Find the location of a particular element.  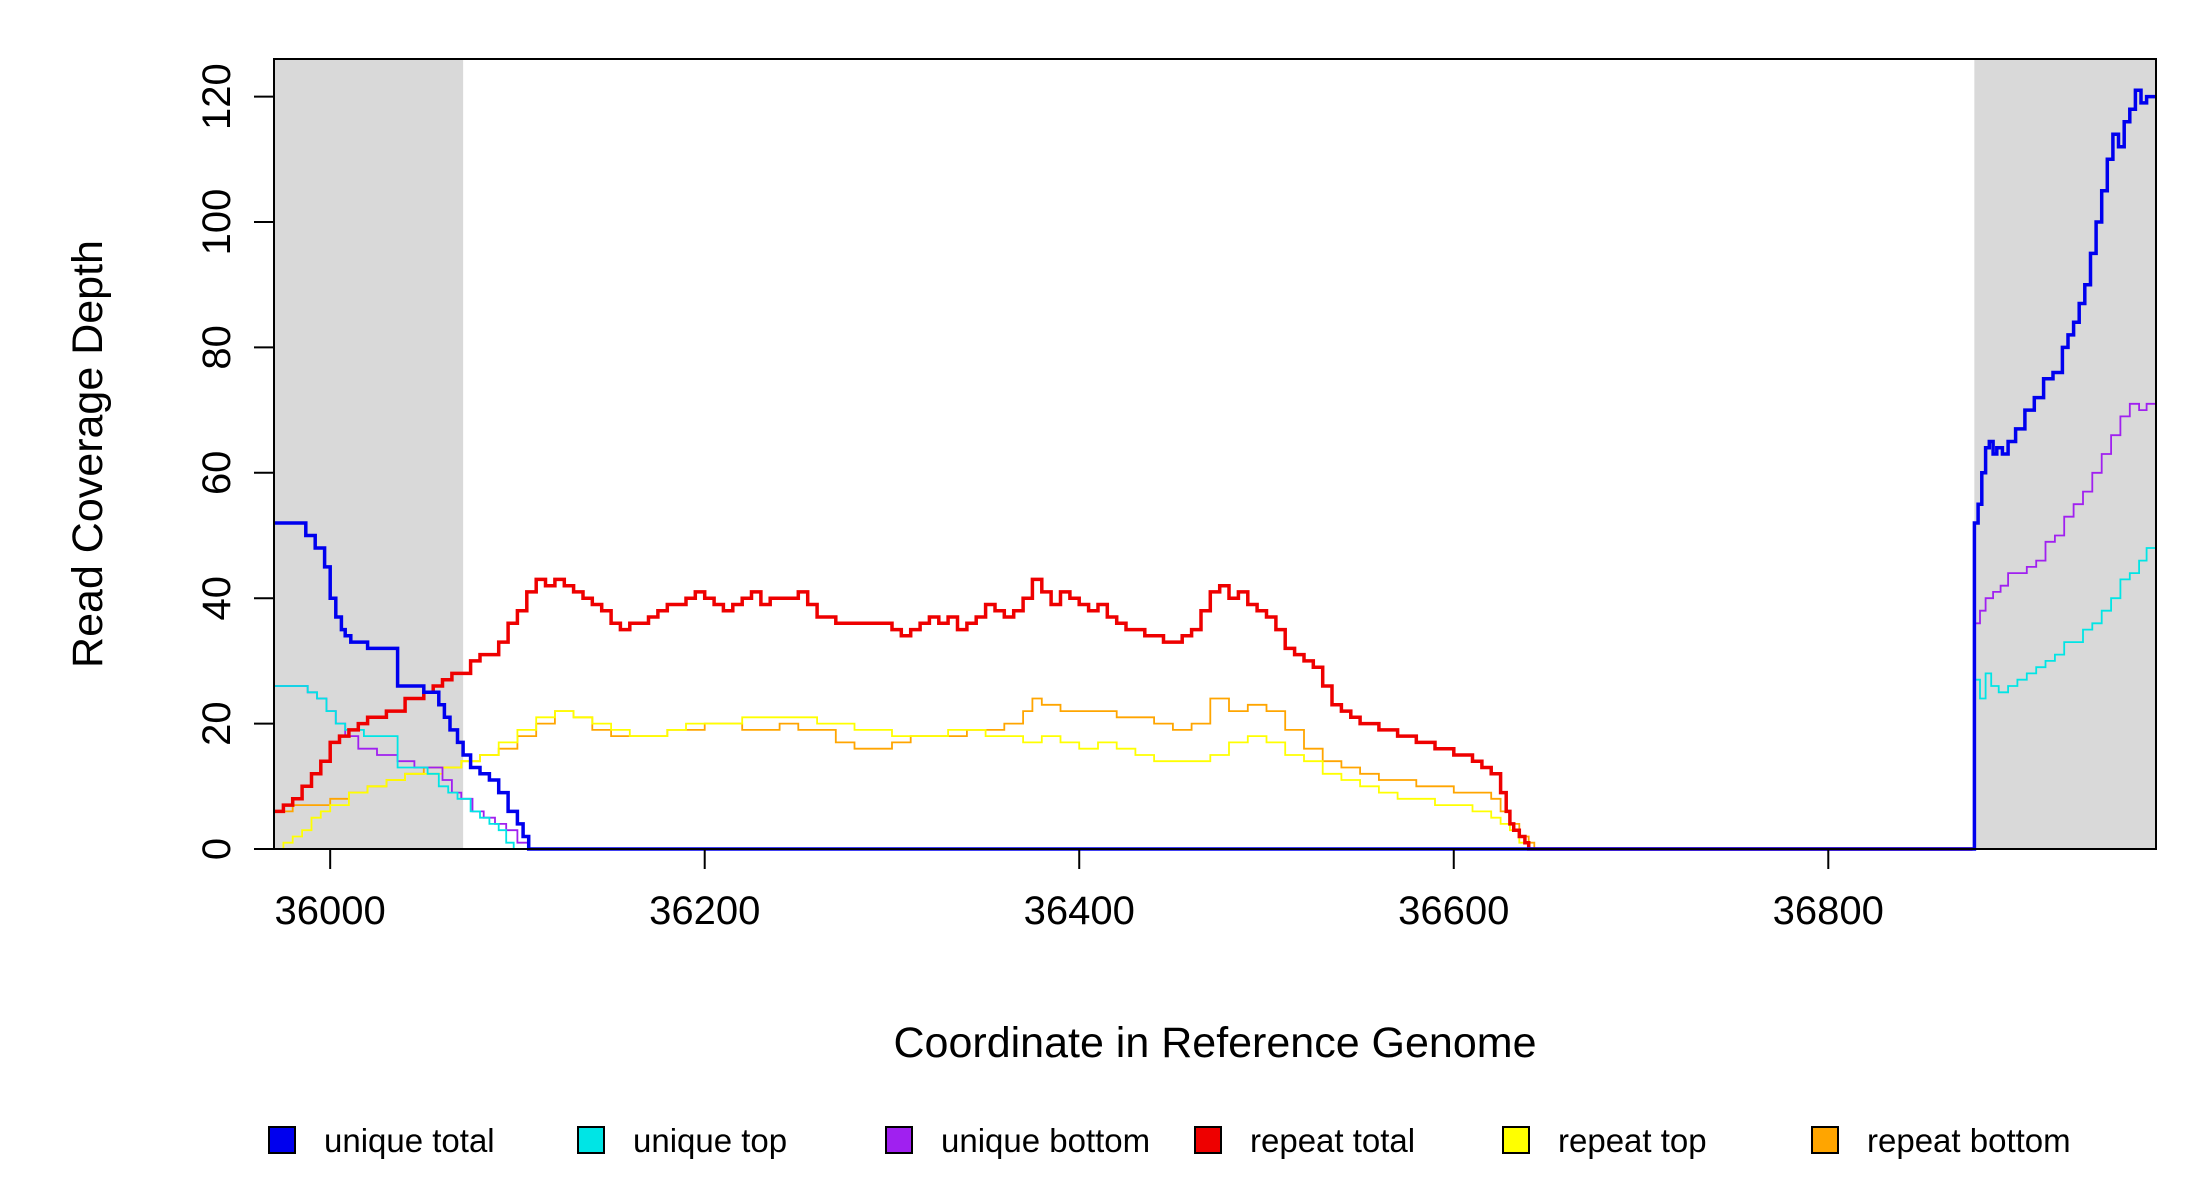

legend-item-repeat-total: repeat total is located at coordinates (1304, 1140).